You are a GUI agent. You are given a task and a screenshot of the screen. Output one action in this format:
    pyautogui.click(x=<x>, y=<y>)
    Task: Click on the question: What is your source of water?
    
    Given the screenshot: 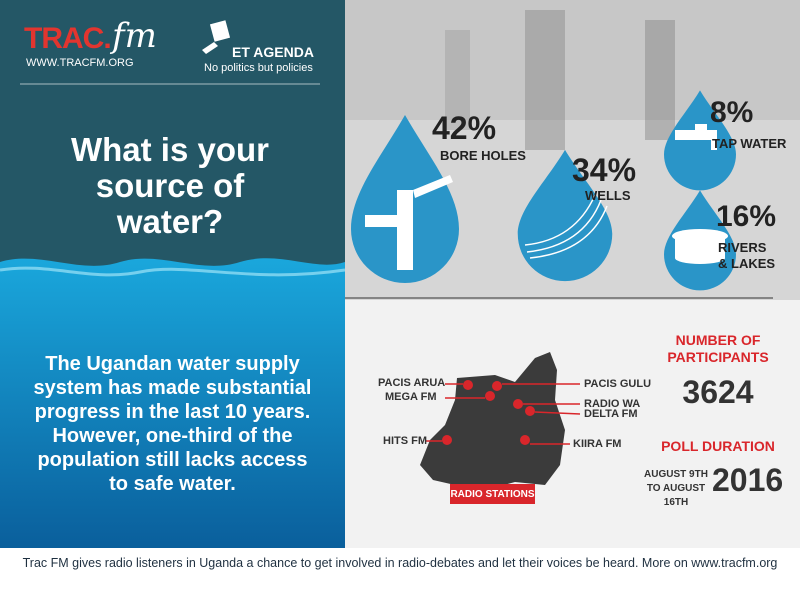 What is the action you would take?
    pyautogui.click(x=170, y=185)
    